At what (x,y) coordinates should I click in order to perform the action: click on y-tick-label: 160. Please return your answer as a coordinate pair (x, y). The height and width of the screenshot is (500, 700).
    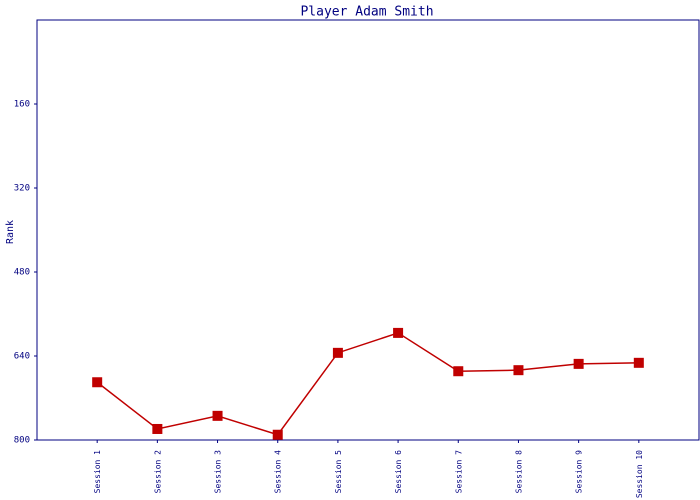
    Looking at the image, I should click on (22, 105).